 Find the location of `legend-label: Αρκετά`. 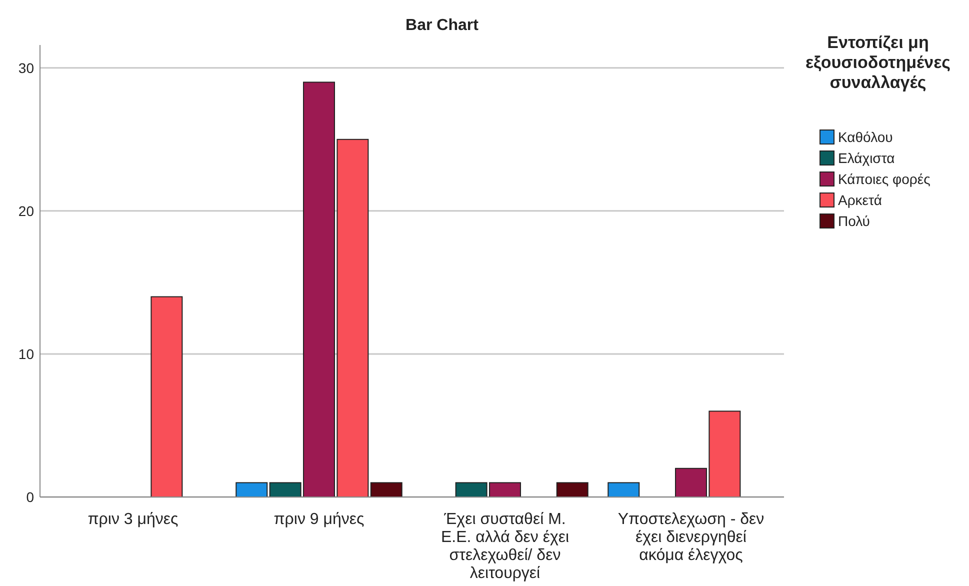

legend-label: Αρκετά is located at coordinates (860, 200).